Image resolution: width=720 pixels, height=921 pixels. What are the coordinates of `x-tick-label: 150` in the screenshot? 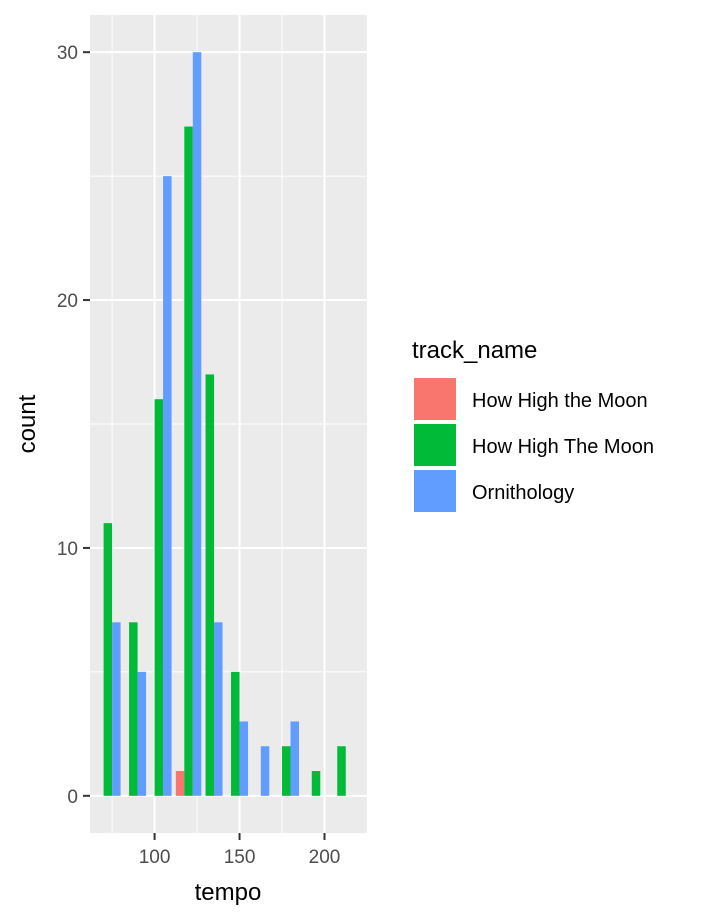 It's located at (240, 857).